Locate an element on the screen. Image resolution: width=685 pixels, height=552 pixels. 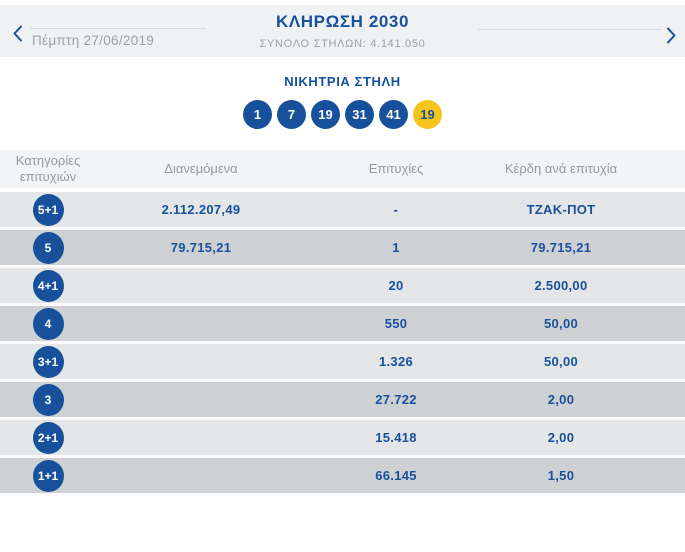
wins-value: 66.145 is located at coordinates (396, 475).